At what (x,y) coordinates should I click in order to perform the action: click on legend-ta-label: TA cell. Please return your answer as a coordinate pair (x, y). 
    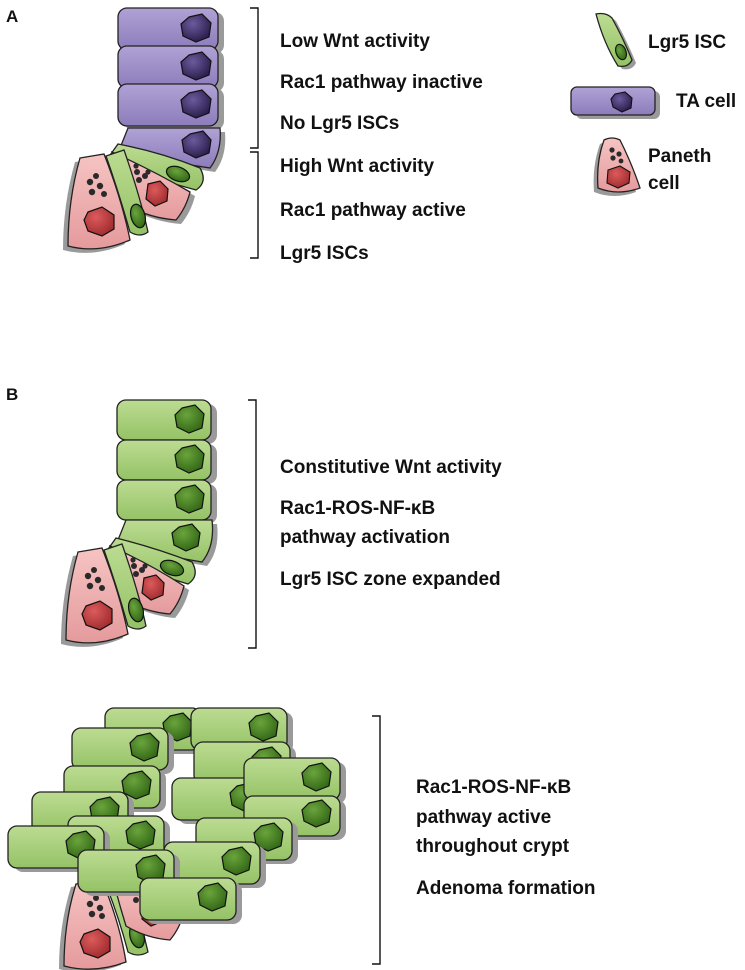
    Looking at the image, I should click on (706, 101).